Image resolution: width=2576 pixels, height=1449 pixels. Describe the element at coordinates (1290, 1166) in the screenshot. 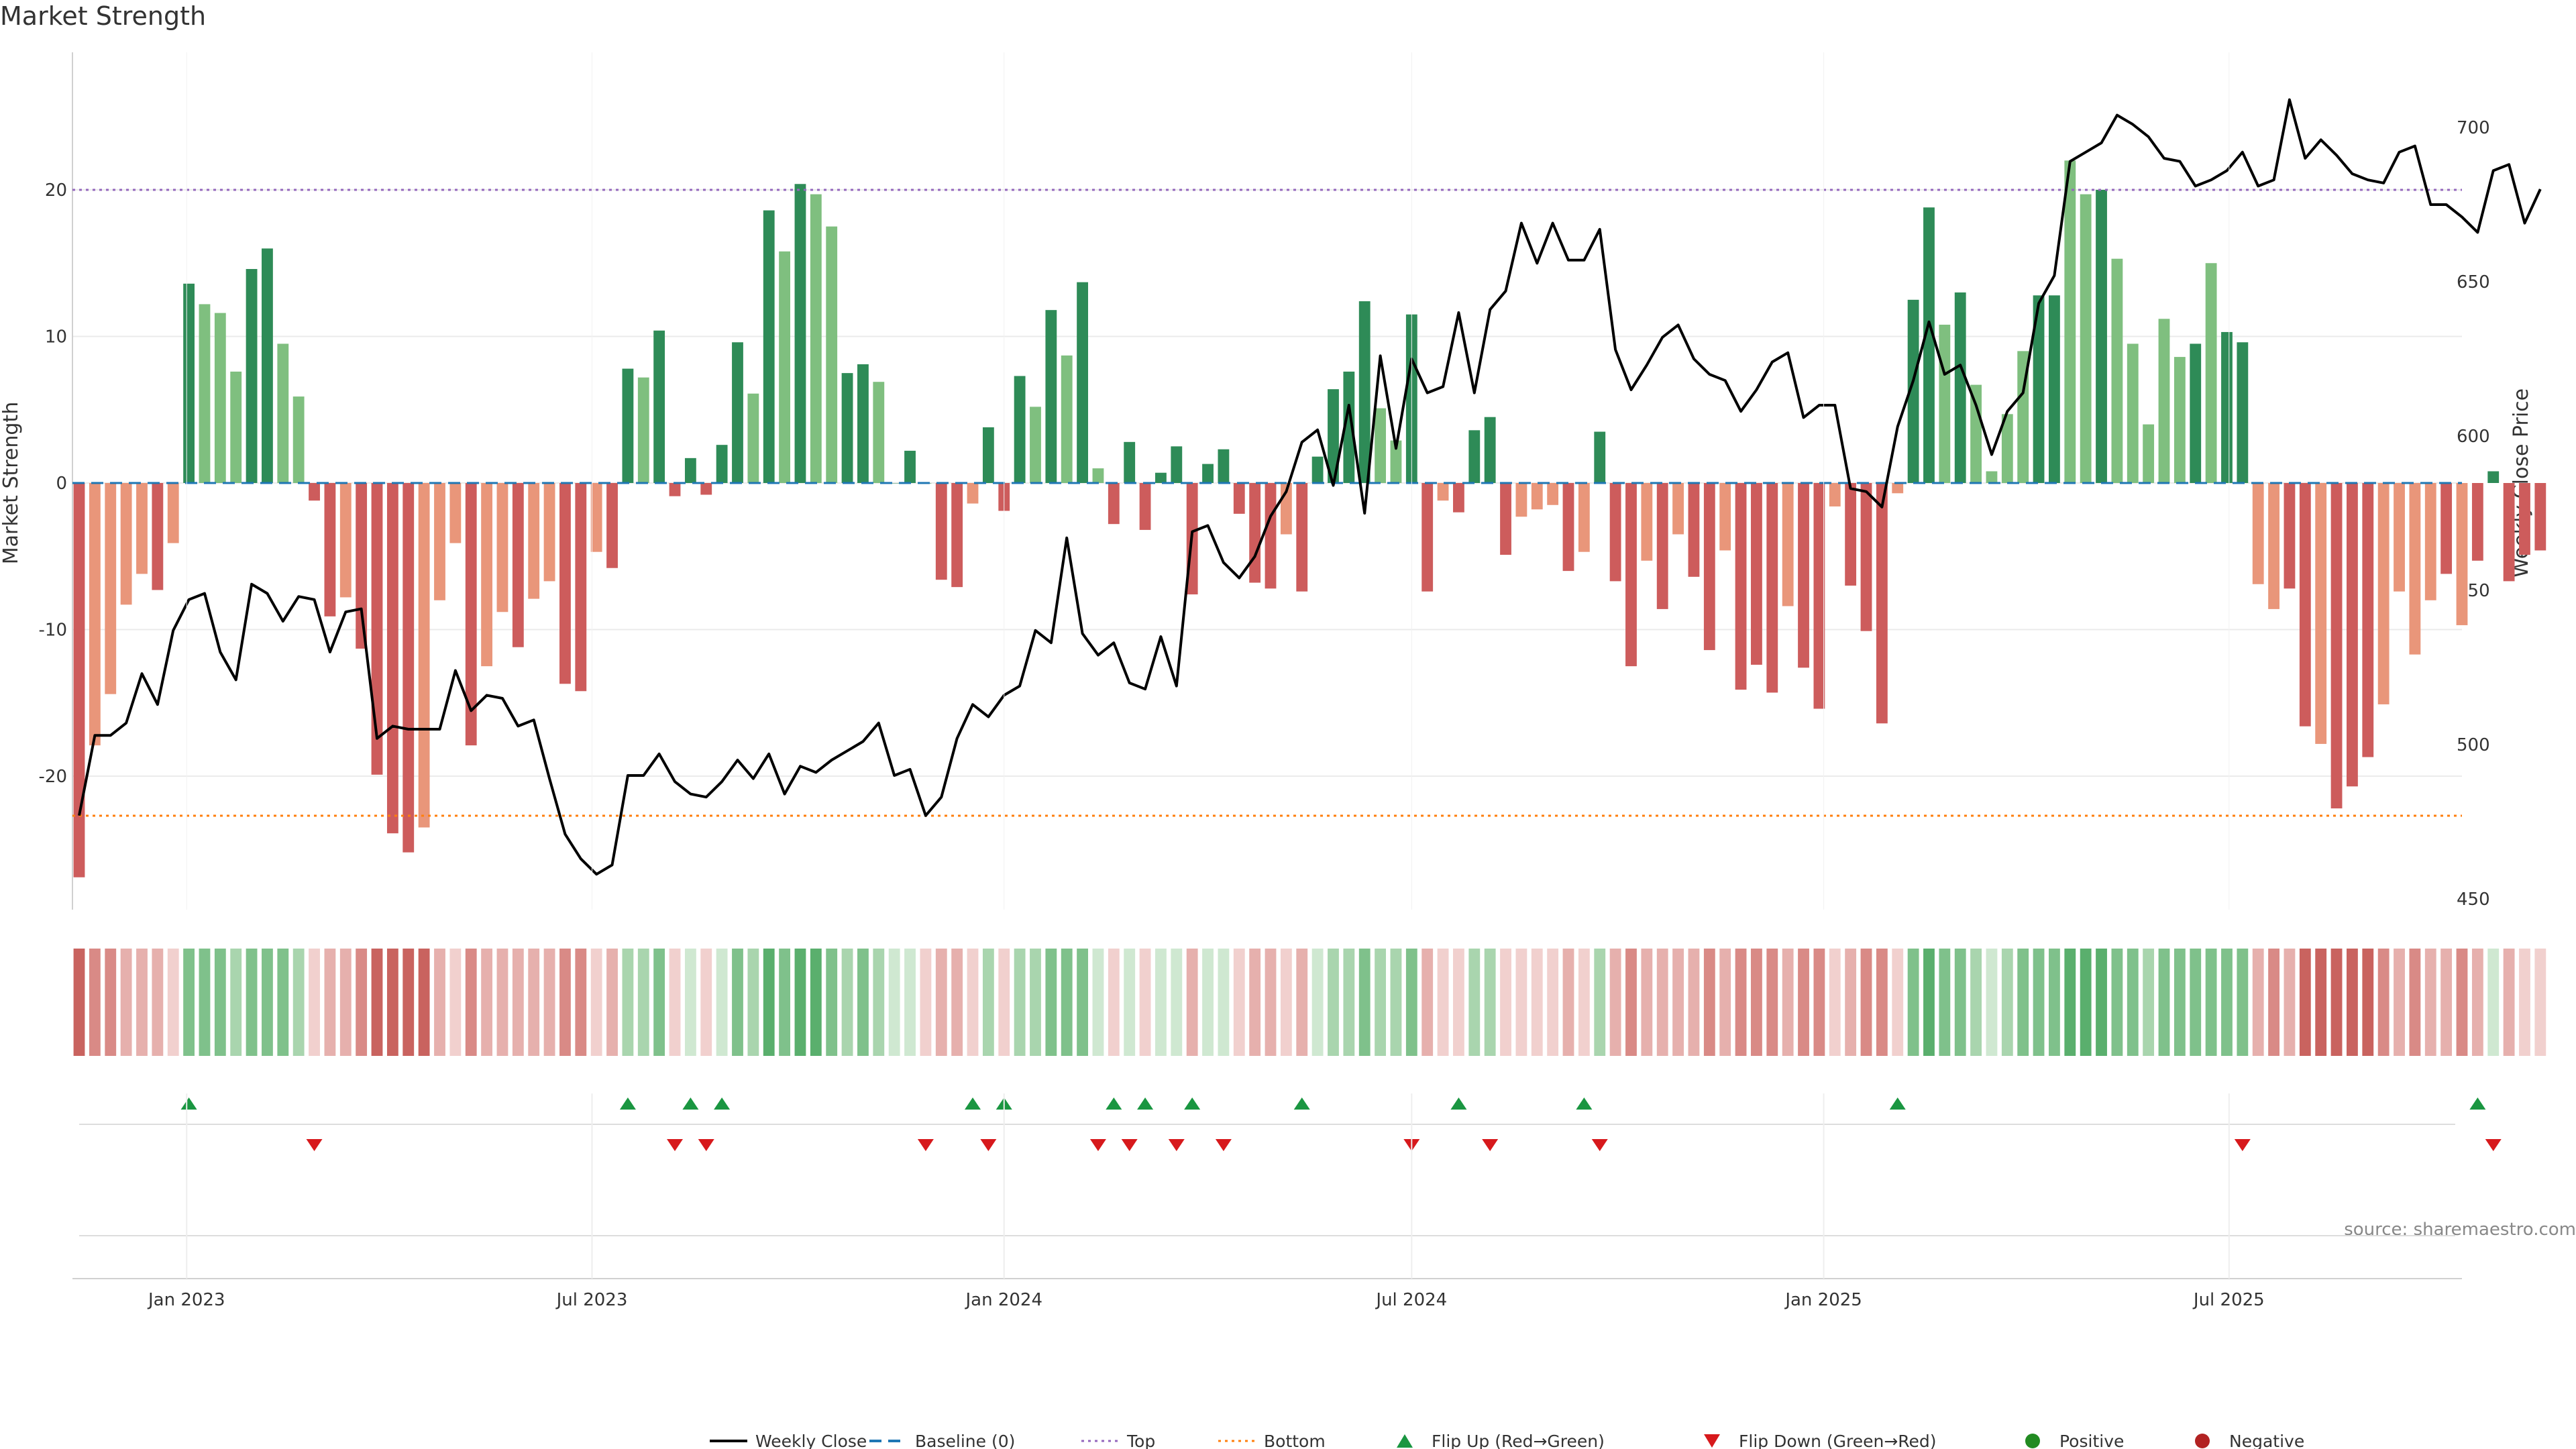

I see `flip-markers` at that location.